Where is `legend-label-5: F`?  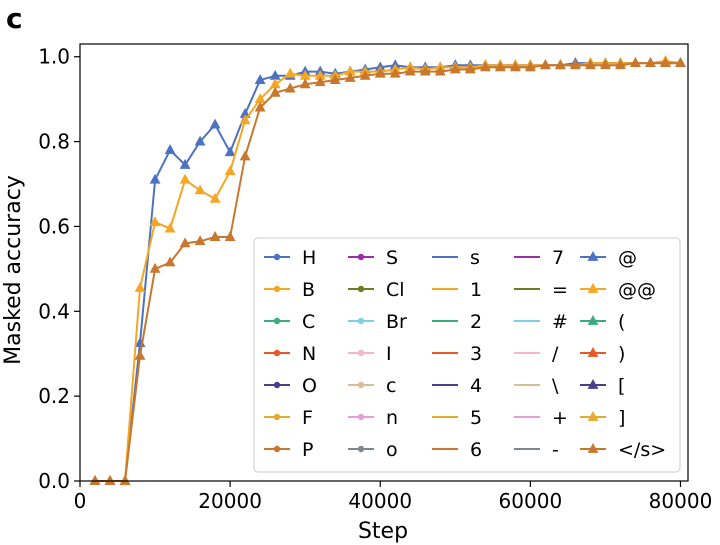 legend-label-5: F is located at coordinates (307, 418).